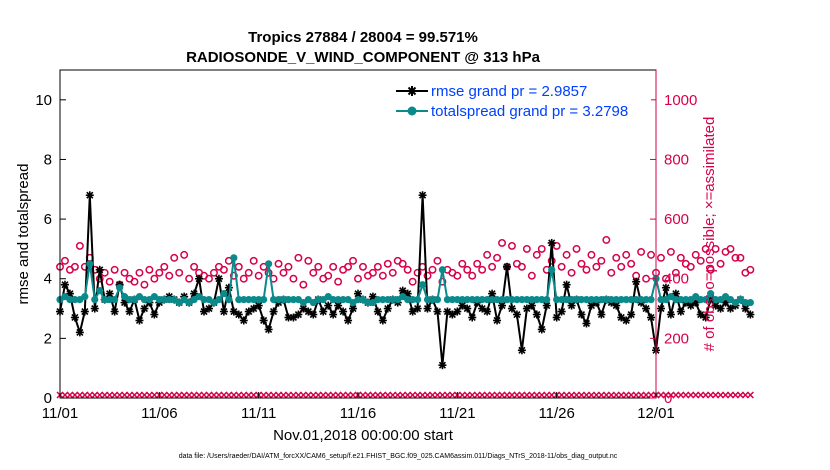 This screenshot has height=470, width=830. I want to click on legend-box, so click(522, 102).